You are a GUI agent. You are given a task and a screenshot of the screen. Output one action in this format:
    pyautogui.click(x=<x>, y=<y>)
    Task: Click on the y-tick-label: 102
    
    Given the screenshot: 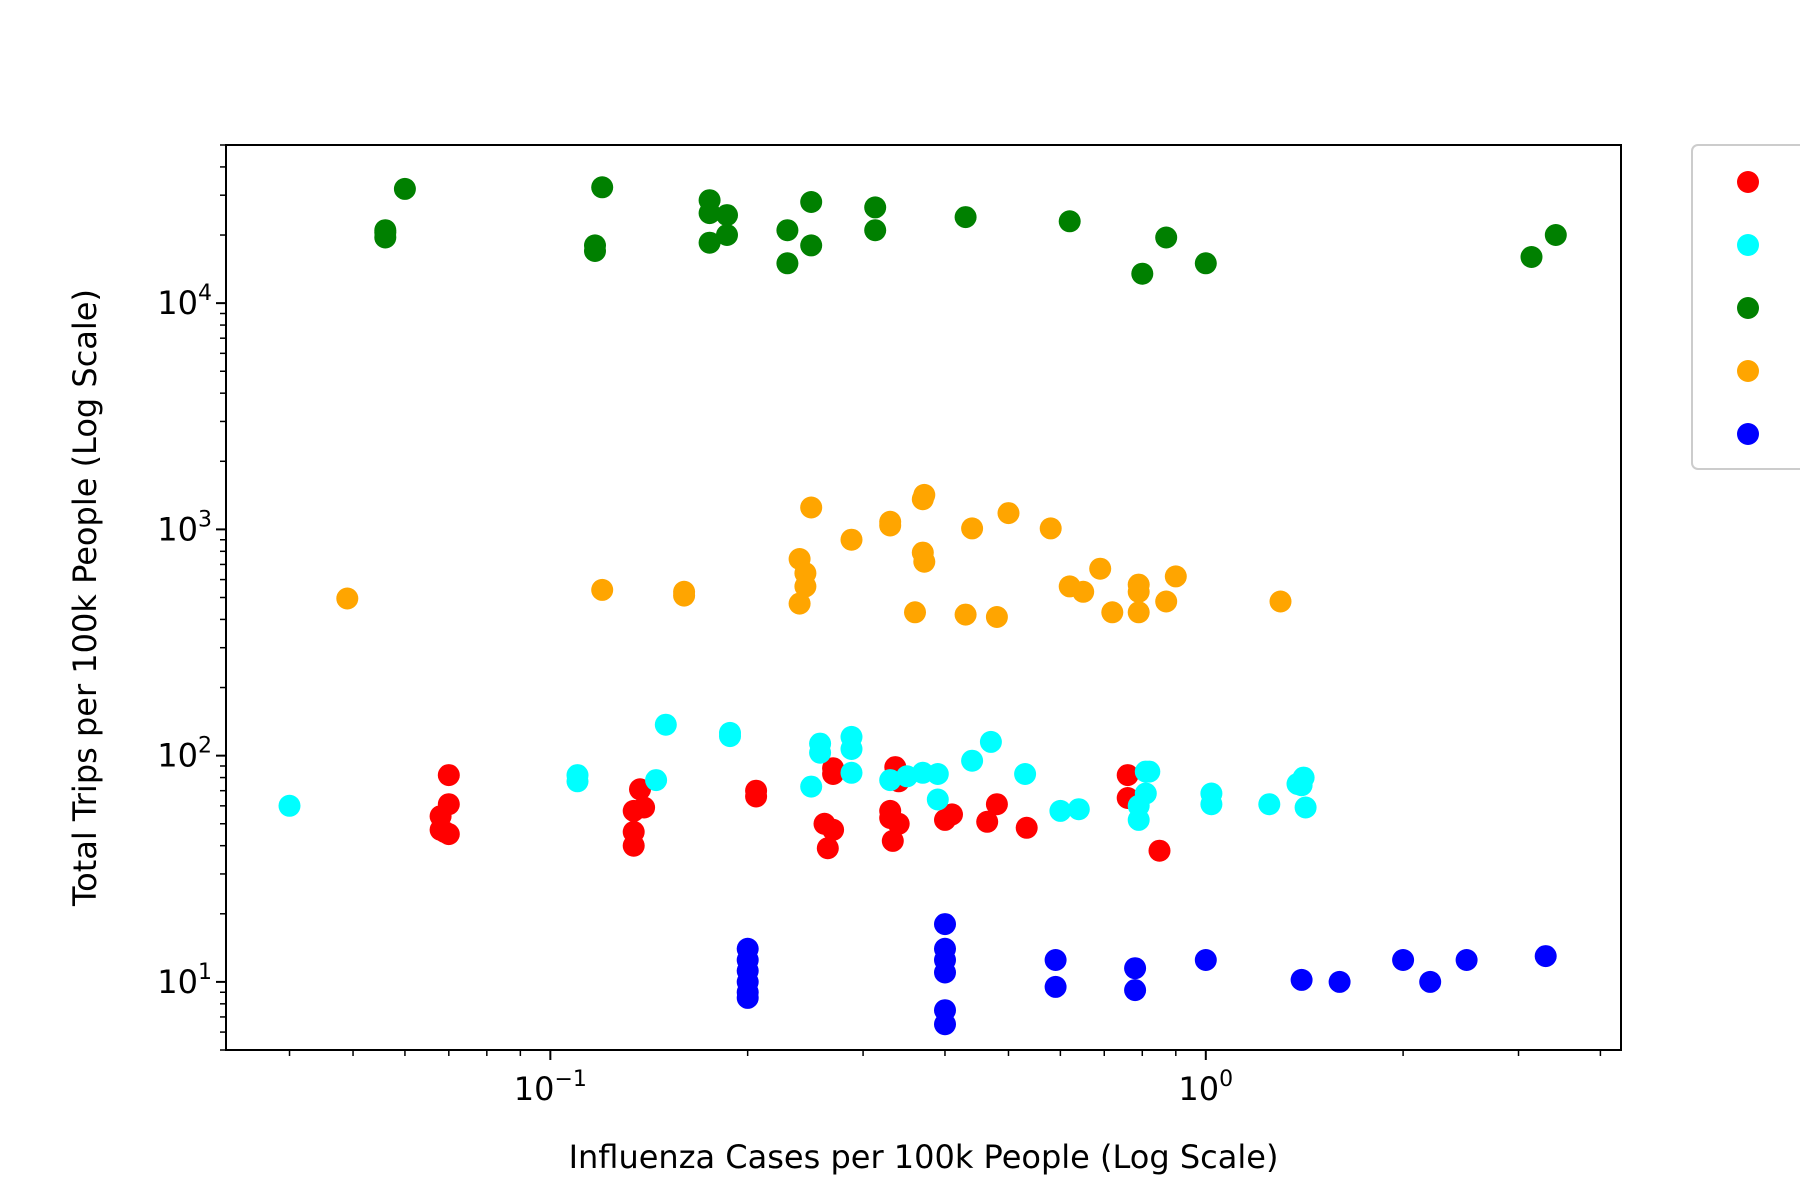 What is the action you would take?
    pyautogui.click(x=184, y=754)
    